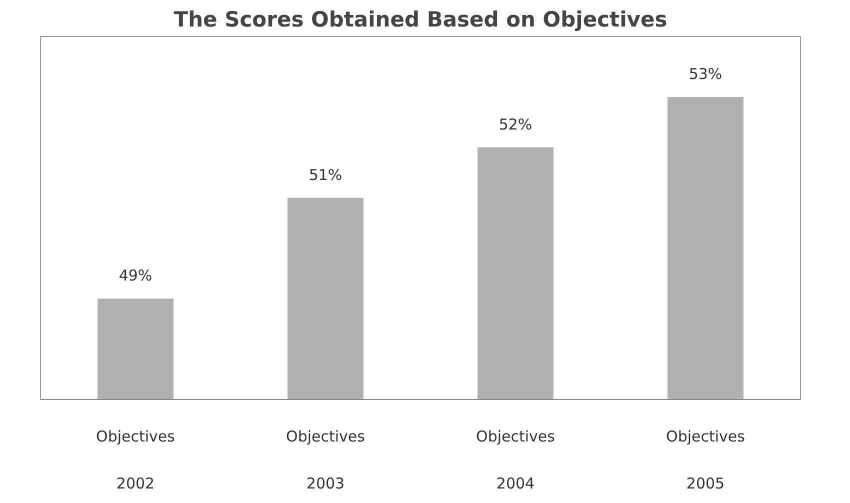  Describe the element at coordinates (135, 275) in the screenshot. I see `data-label: 49%` at that location.